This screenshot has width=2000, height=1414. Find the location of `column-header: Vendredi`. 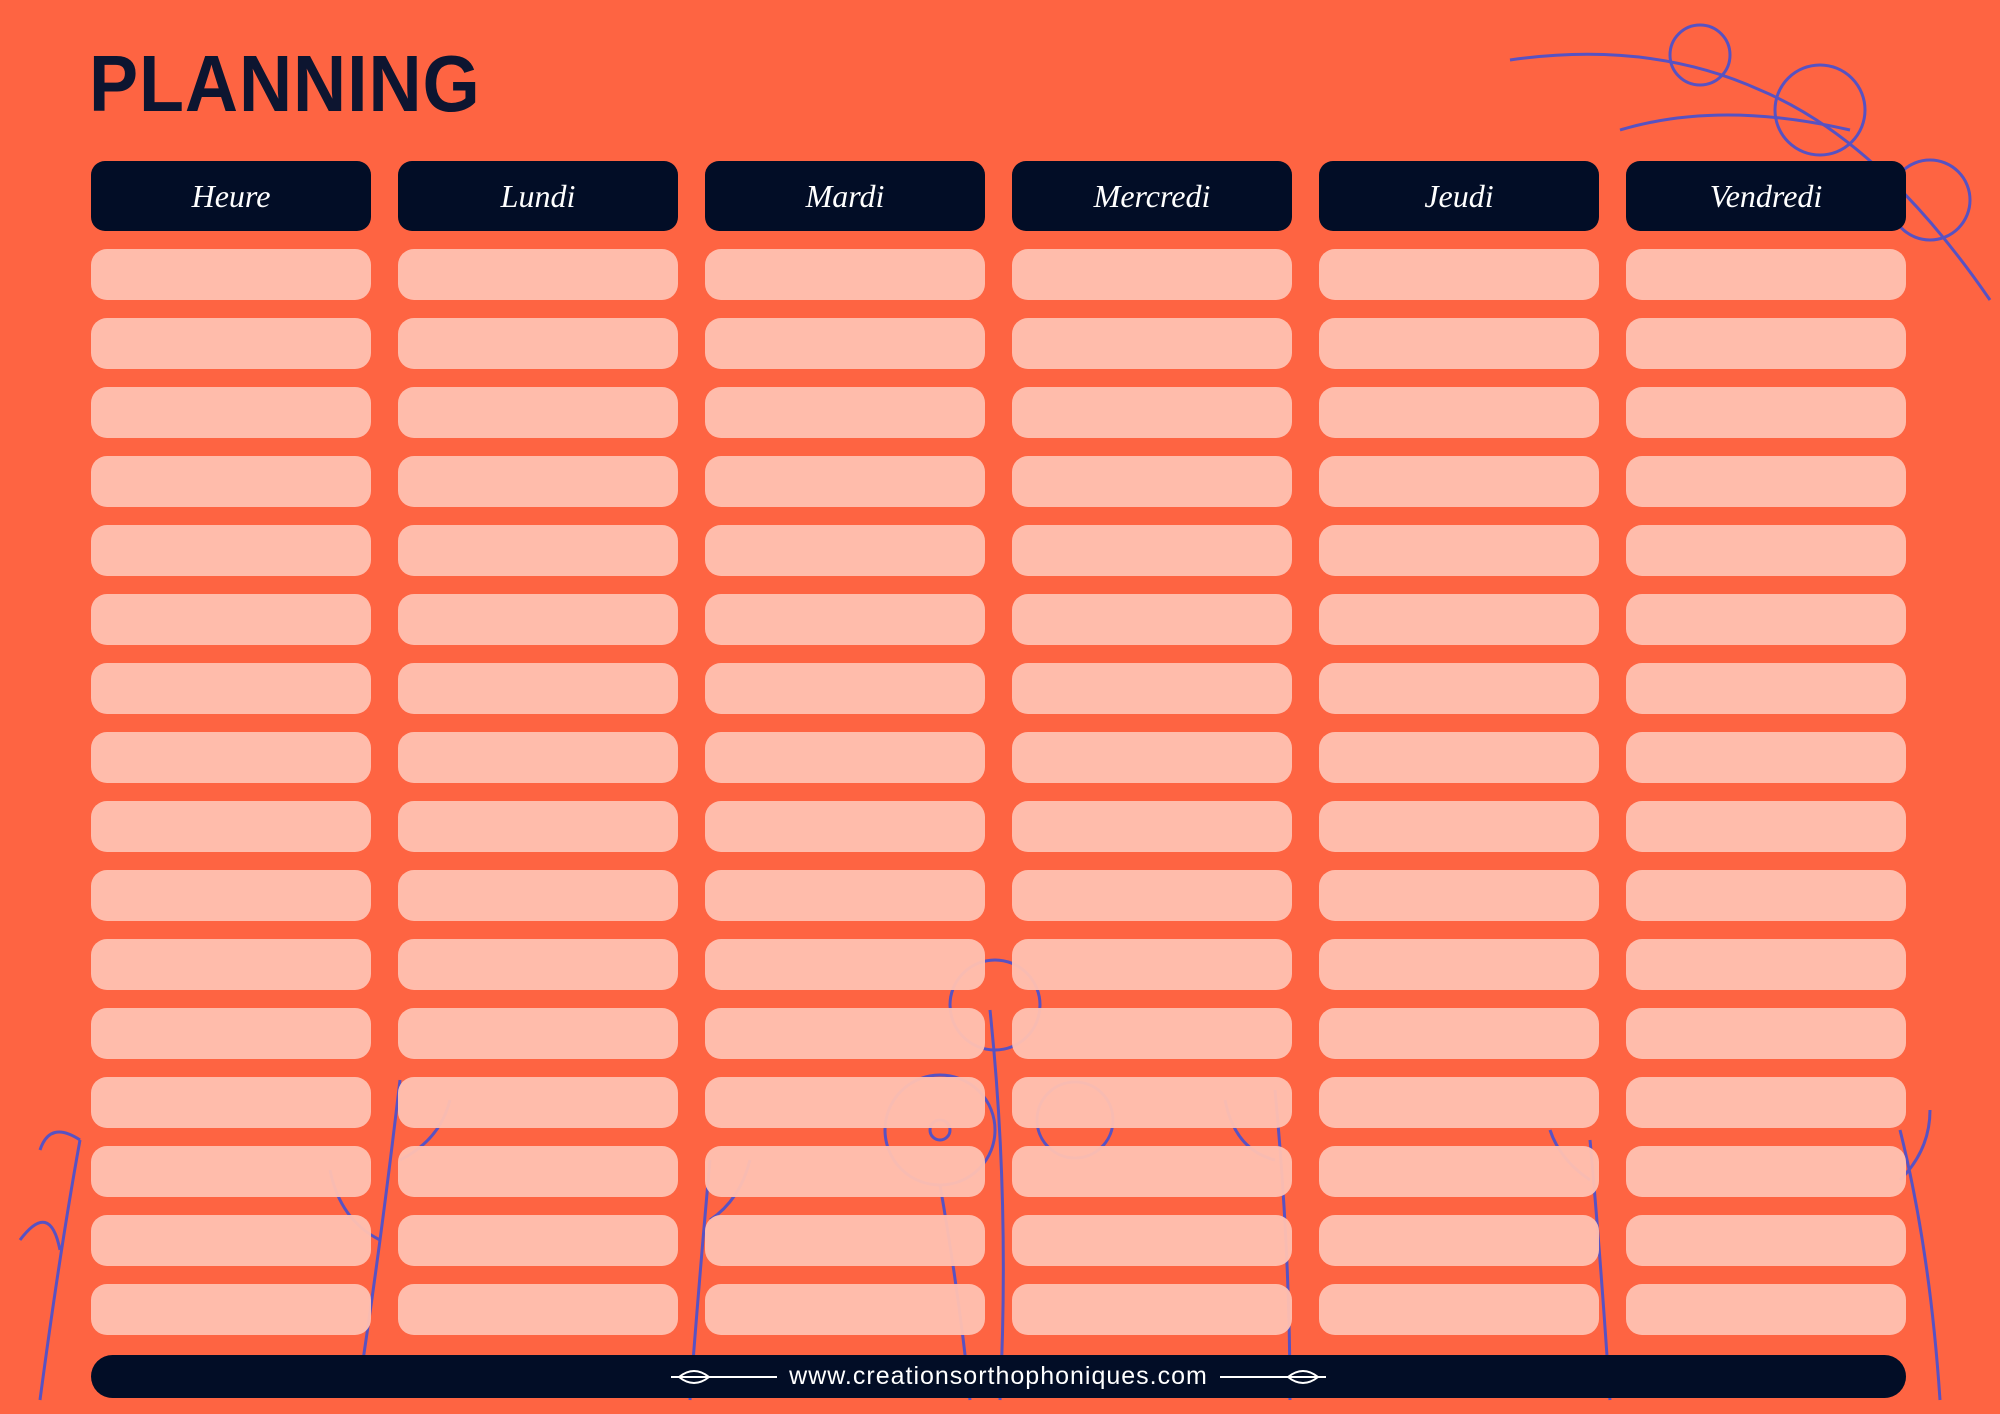

column-header: Vendredi is located at coordinates (1766, 196).